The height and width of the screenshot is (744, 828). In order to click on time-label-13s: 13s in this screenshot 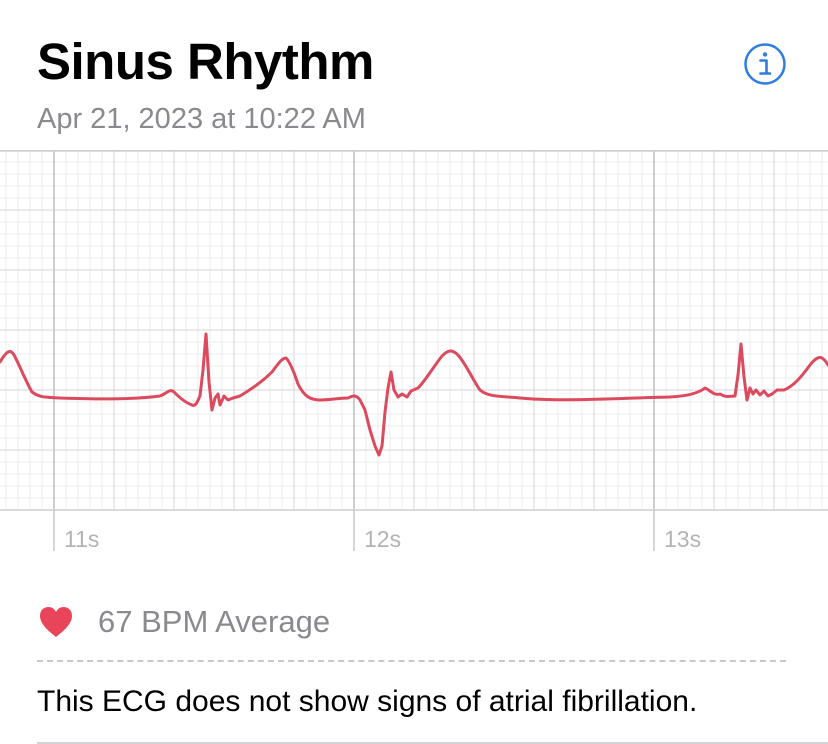, I will do `click(682, 539)`.